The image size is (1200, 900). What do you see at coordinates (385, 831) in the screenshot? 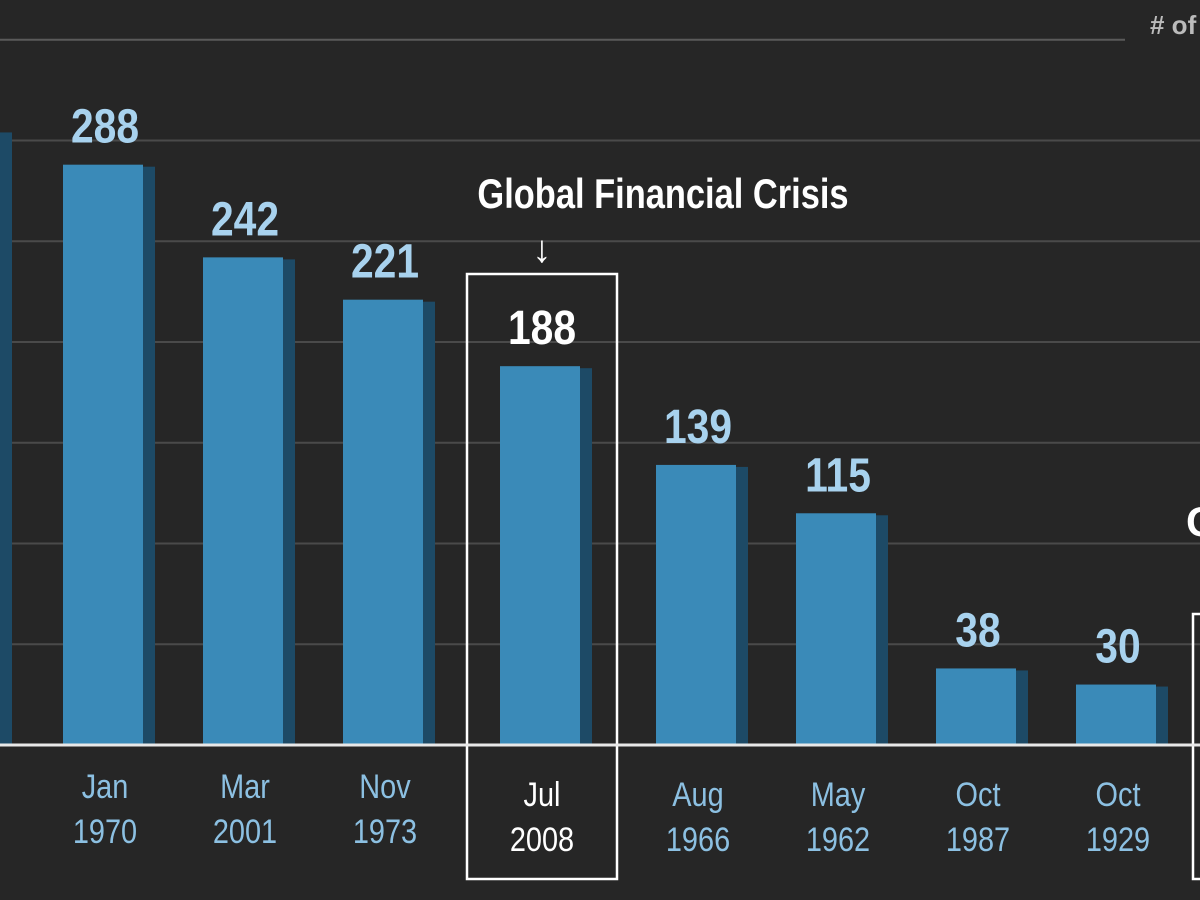
I see `category-year: 1973` at bounding box center [385, 831].